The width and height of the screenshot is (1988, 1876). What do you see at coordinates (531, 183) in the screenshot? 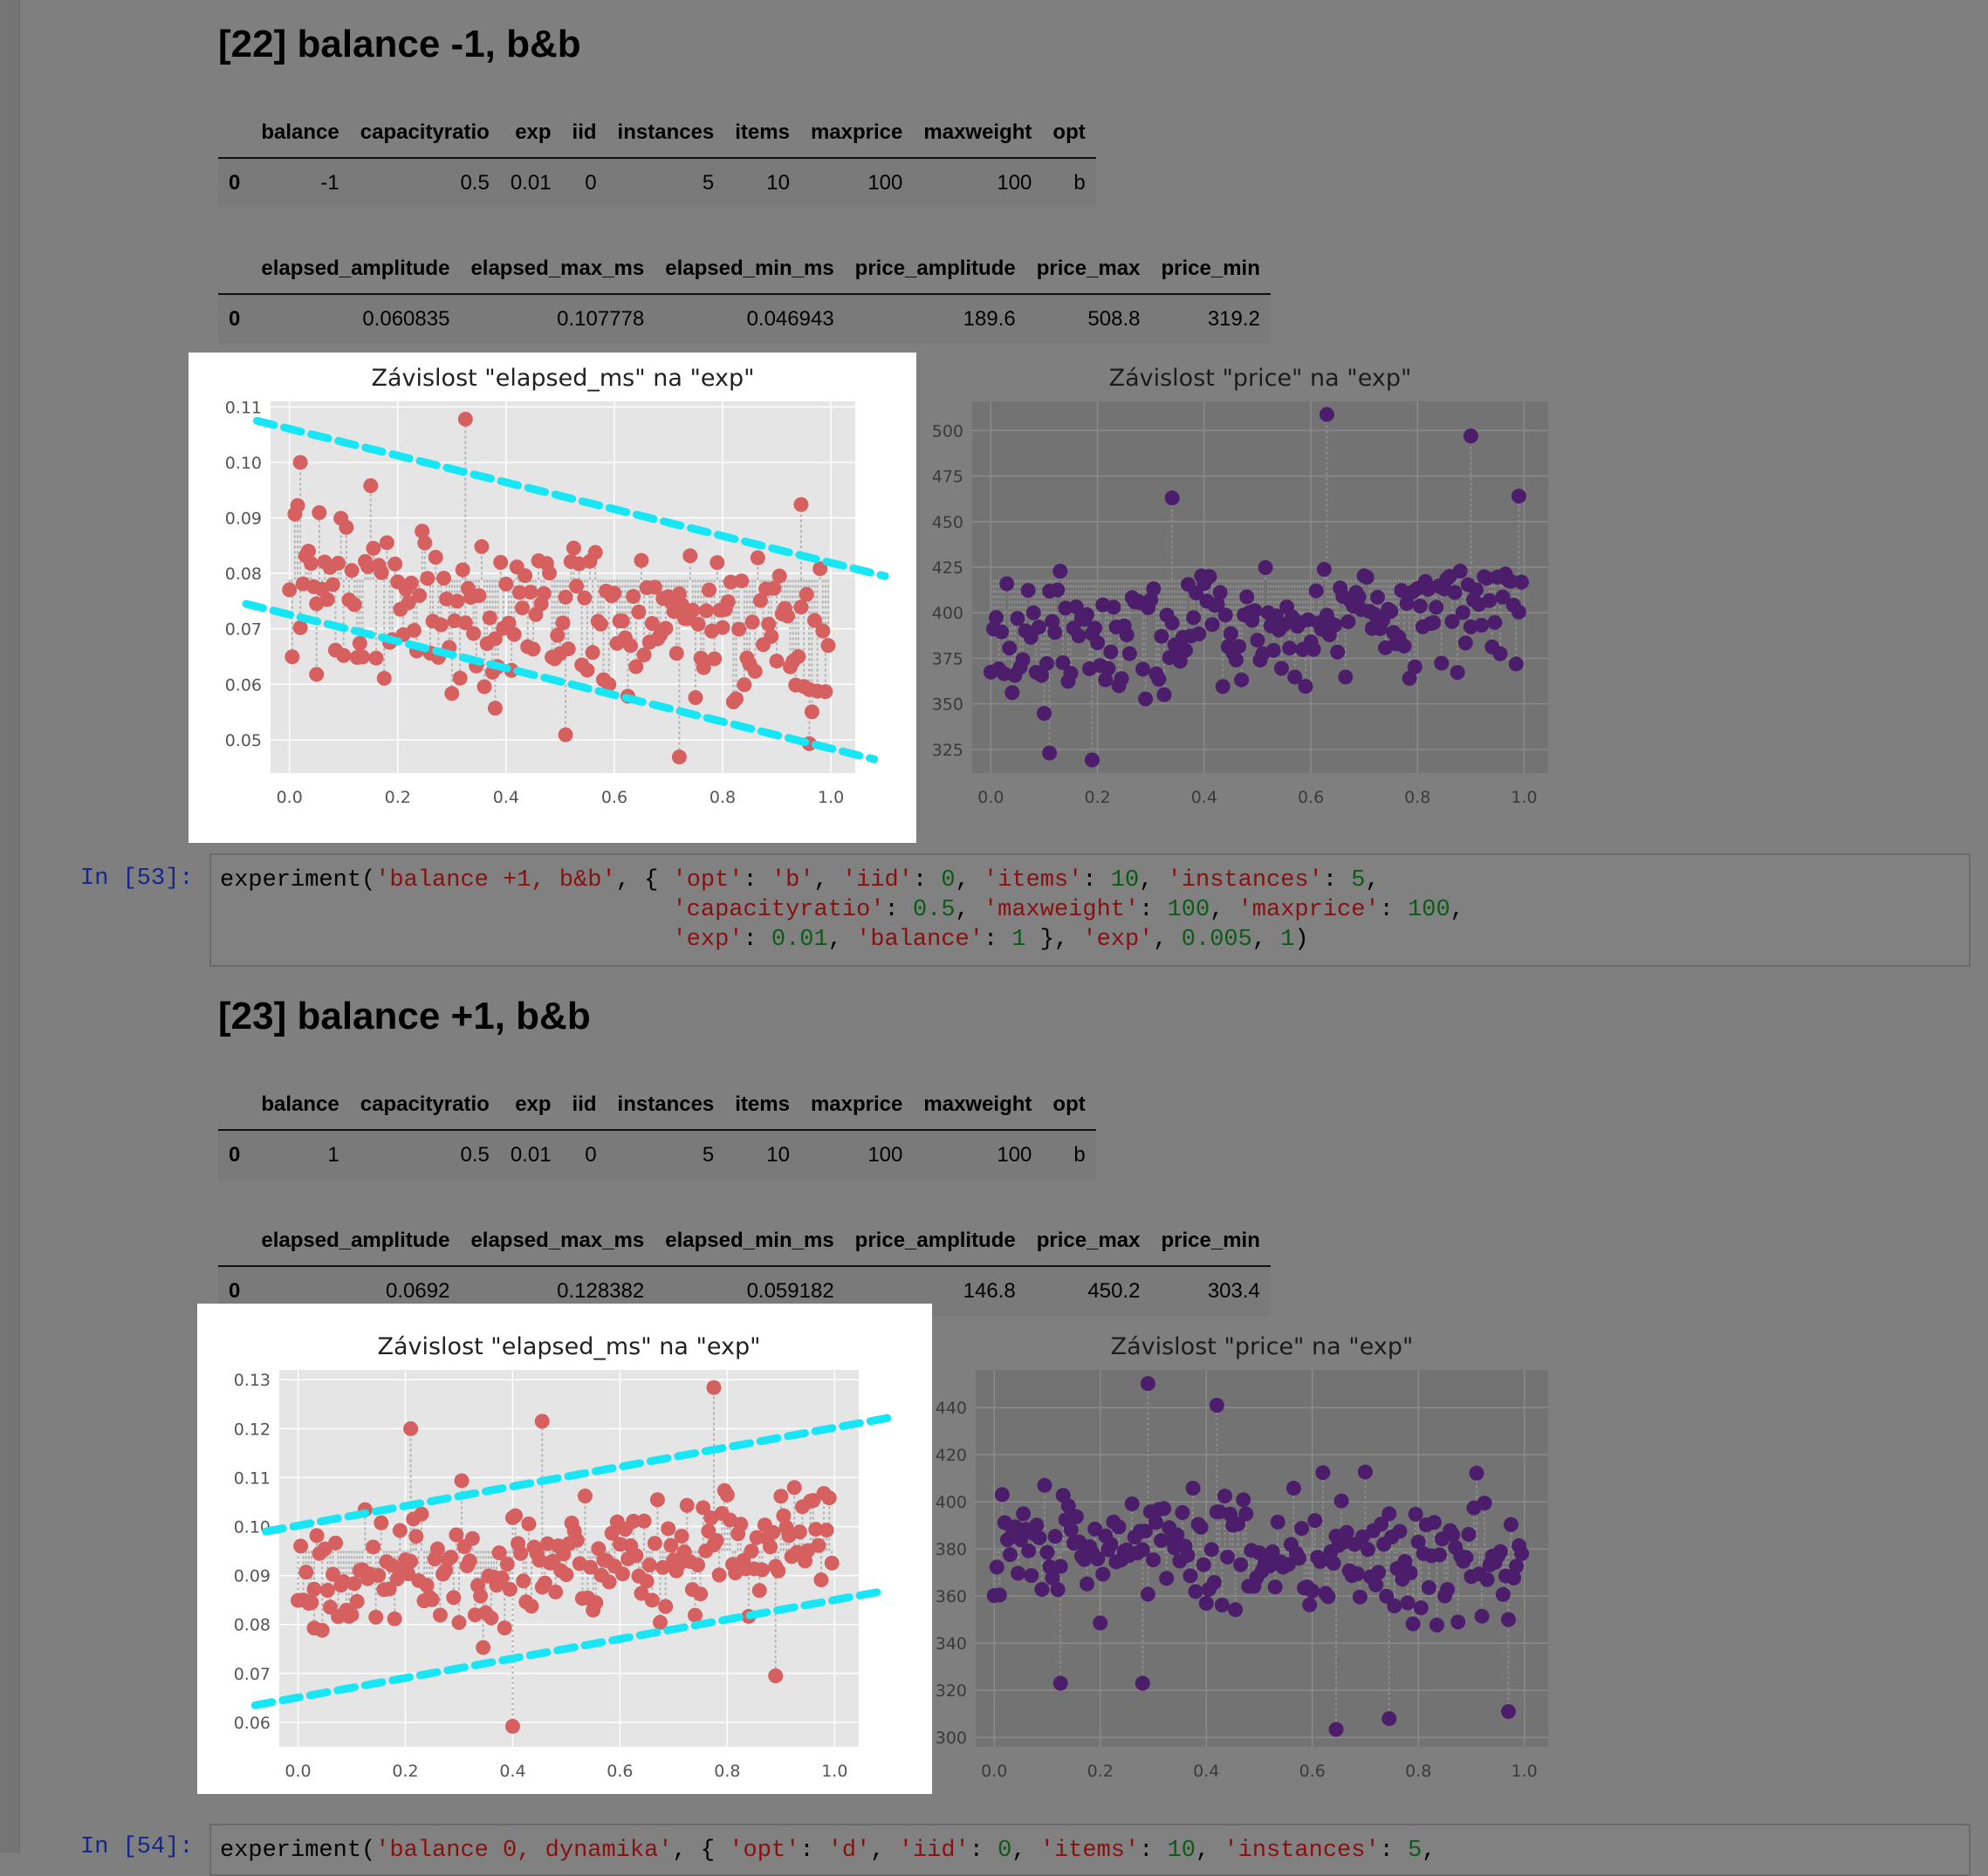
I see `table-cell: 0.01` at bounding box center [531, 183].